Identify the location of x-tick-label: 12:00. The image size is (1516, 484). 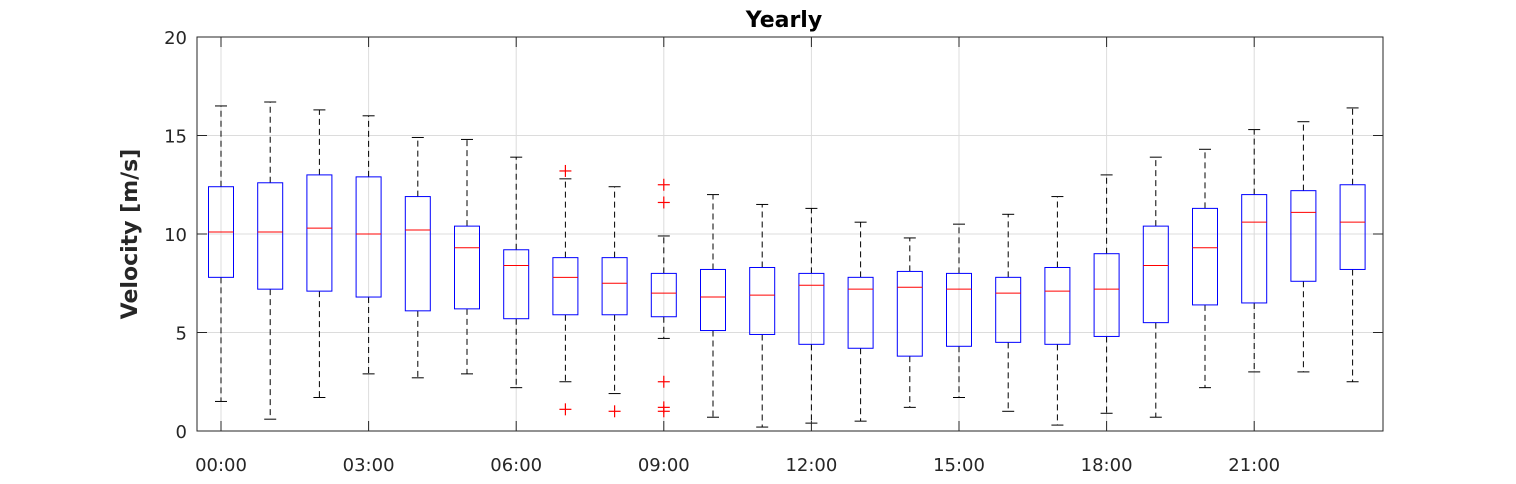
(811, 465).